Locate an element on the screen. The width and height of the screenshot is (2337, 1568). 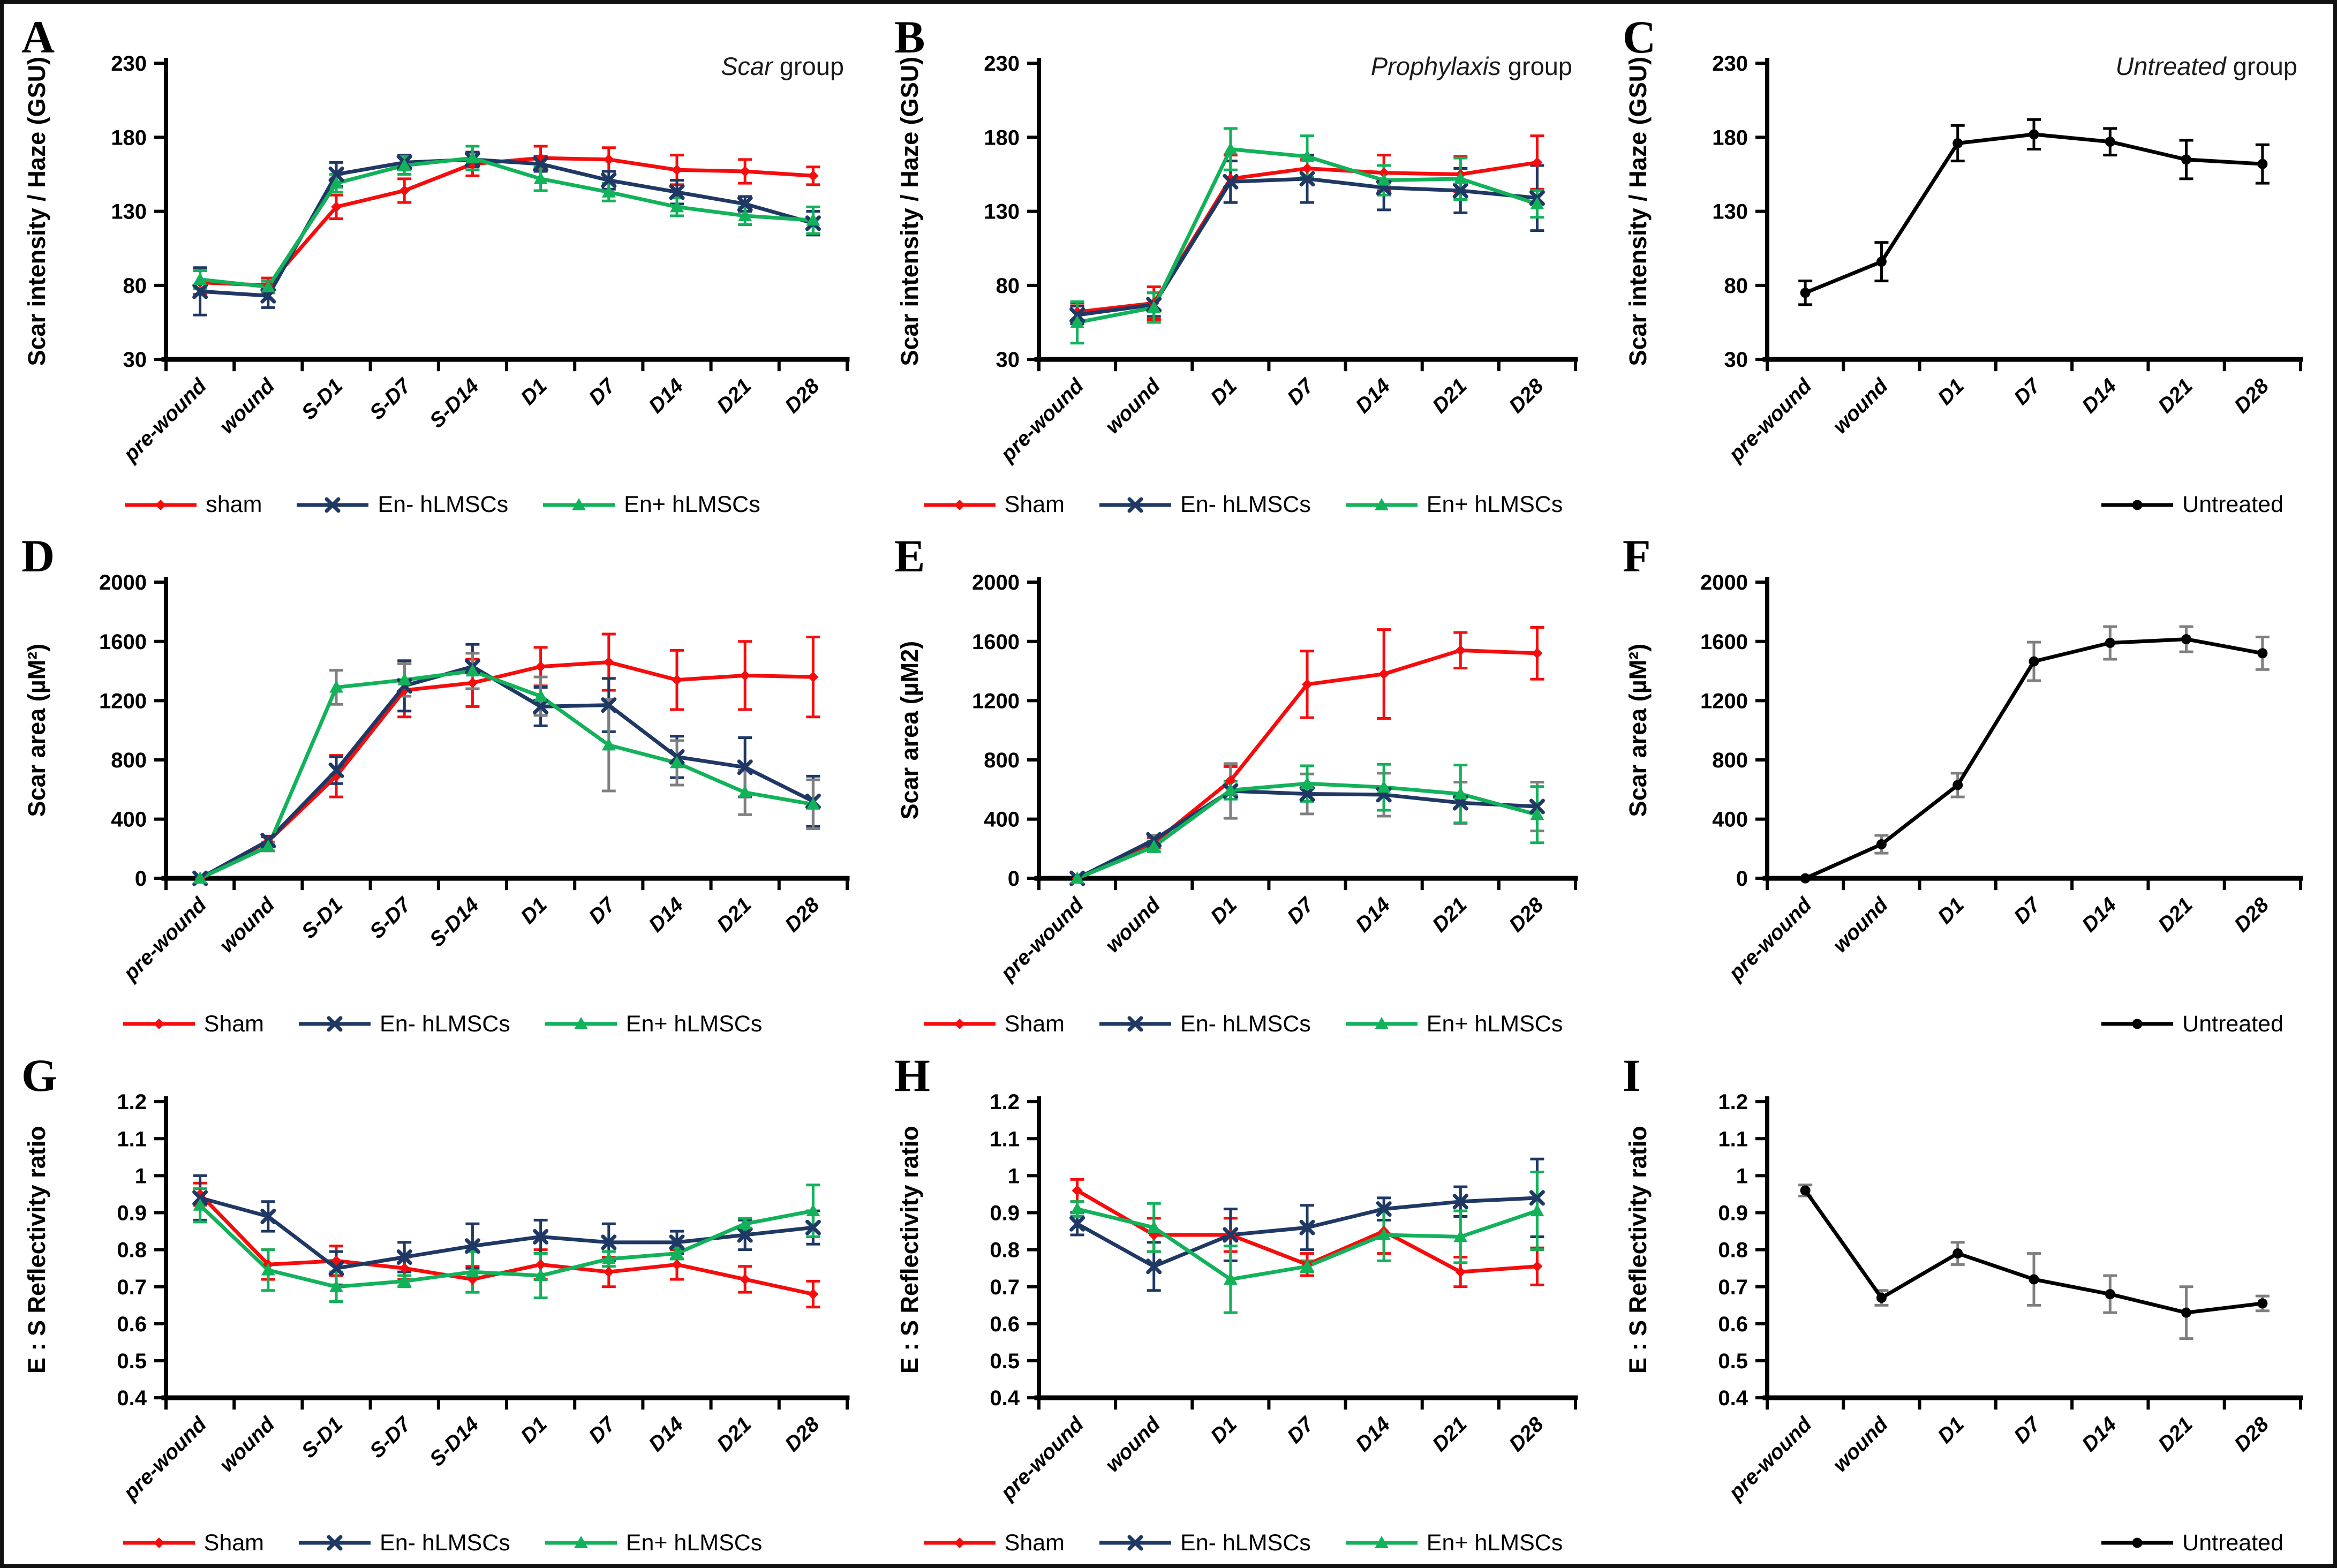
y-tick-label: 0.4 is located at coordinates (132, 1398).